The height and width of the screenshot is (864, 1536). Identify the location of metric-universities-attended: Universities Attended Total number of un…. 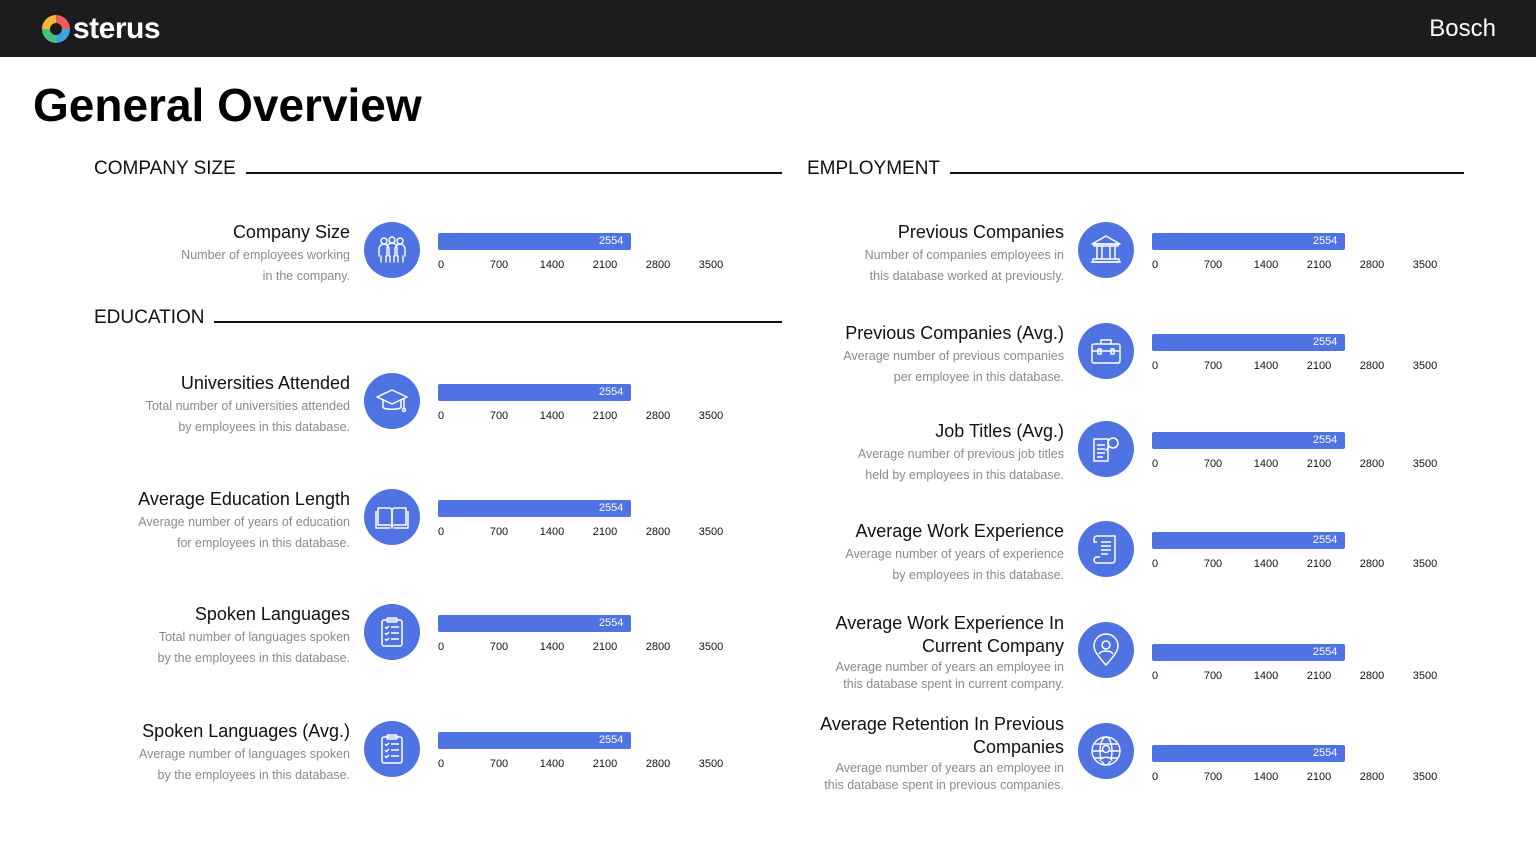
(414, 403).